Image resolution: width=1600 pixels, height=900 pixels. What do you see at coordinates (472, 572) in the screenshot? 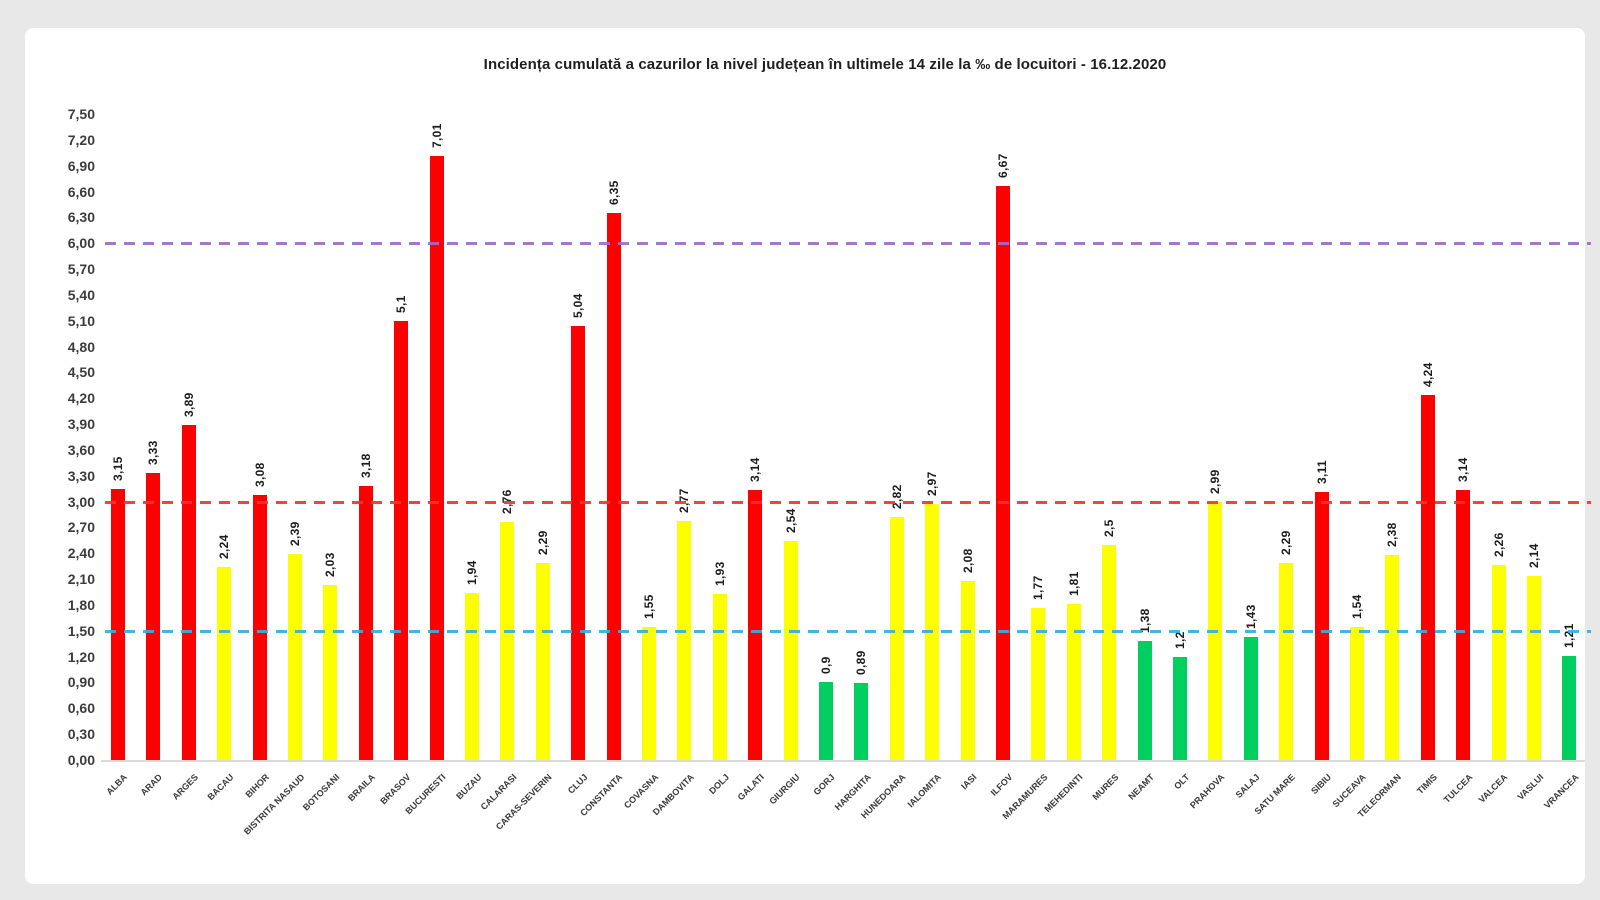
I see `bar-value-label: 1,94` at bounding box center [472, 572].